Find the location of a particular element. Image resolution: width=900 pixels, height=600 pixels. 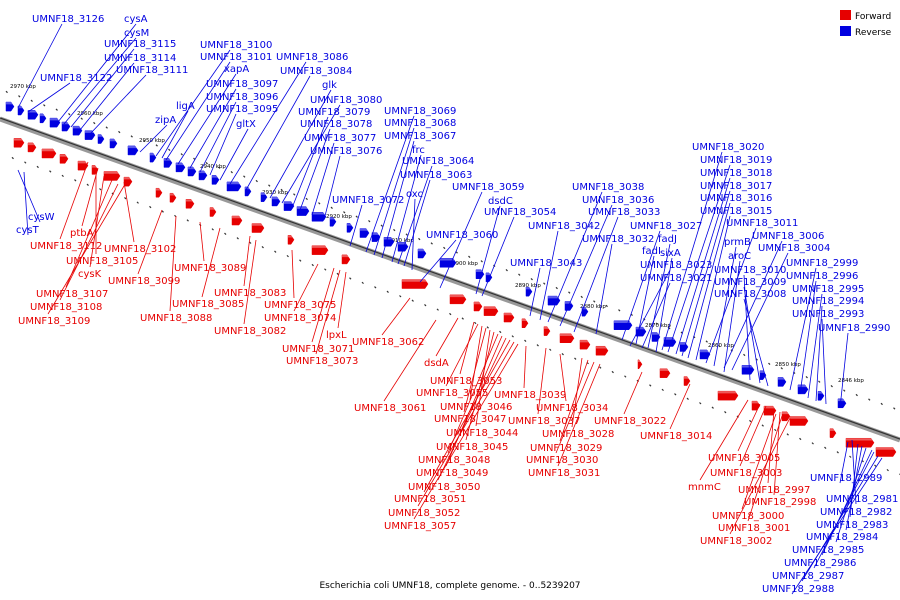

reverse-gene-label: UMNF18_3100 is located at coordinates (236, 45).